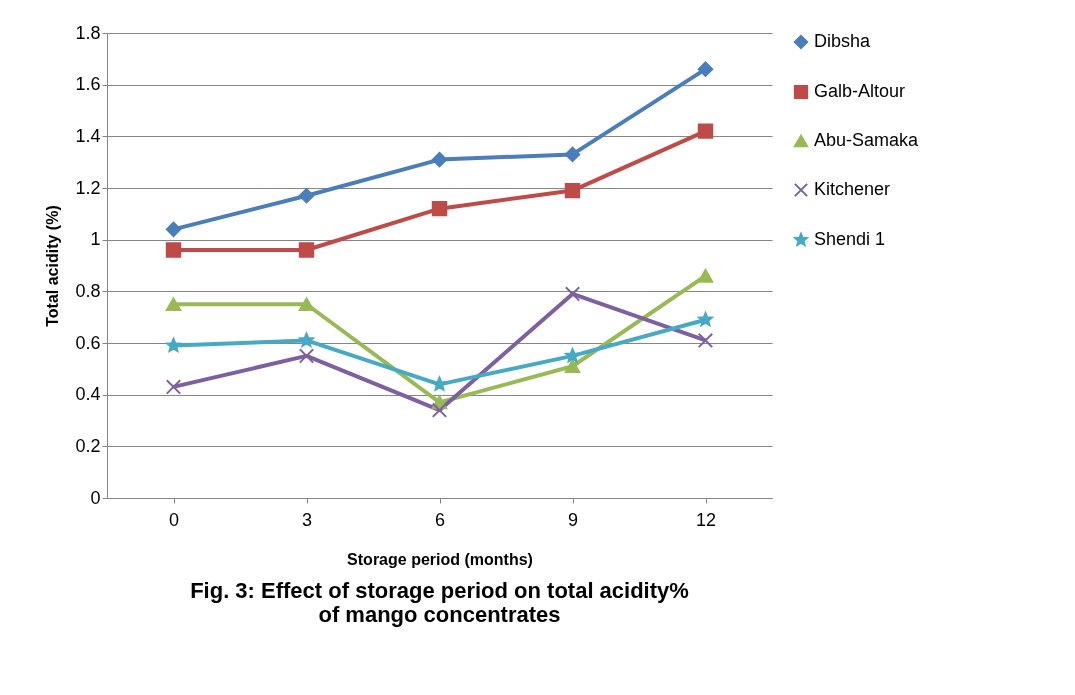  Describe the element at coordinates (88, 187) in the screenshot. I see `y-tick-label: 1.2` at that location.